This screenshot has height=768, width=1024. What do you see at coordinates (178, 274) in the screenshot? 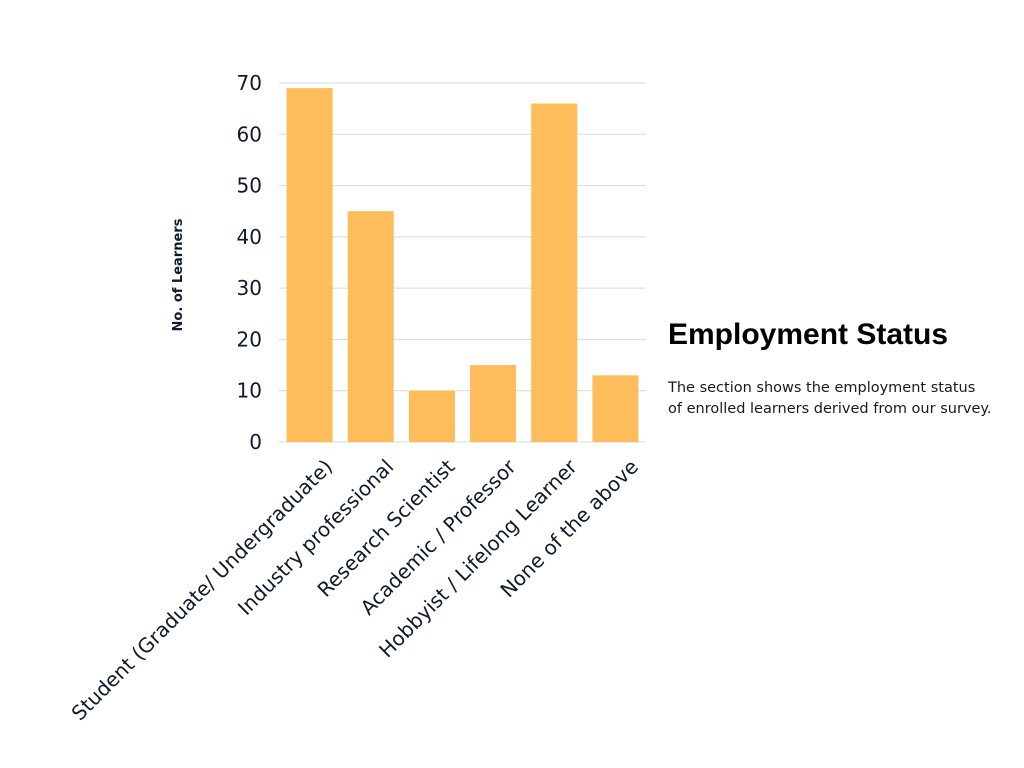
I see `y-axis-label: No. of Learners` at bounding box center [178, 274].